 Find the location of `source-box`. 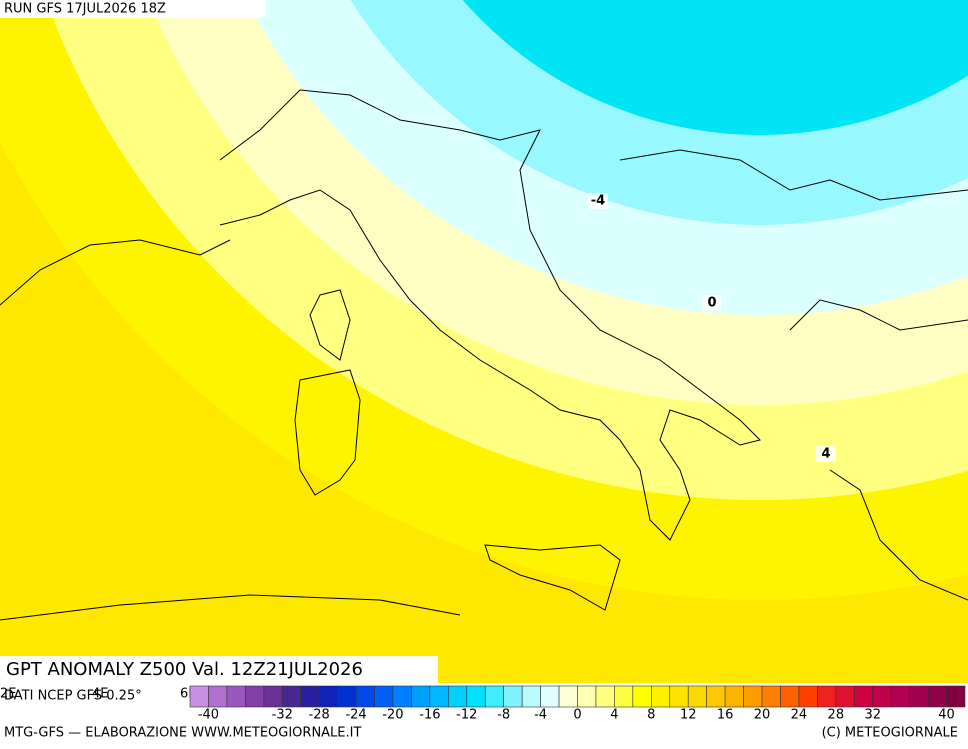

source-box is located at coordinates (94, 695).